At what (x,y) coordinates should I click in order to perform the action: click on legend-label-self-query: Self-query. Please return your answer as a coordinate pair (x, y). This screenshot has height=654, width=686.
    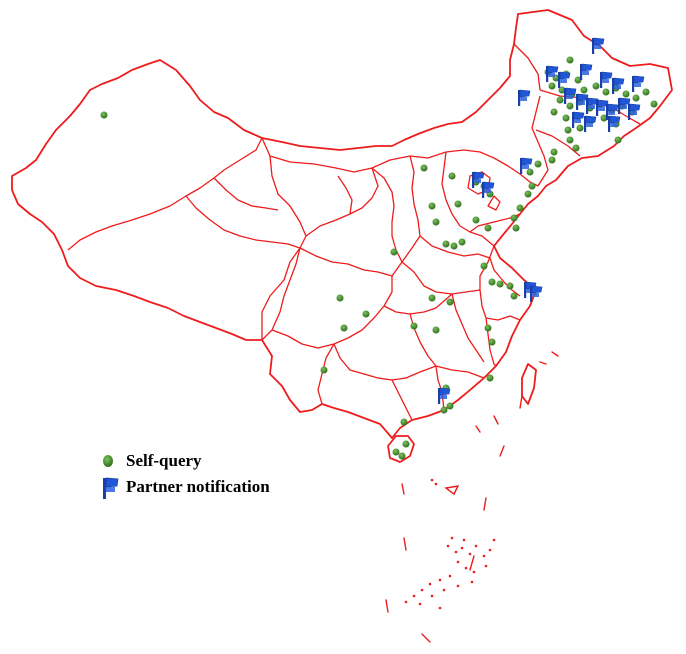
    Looking at the image, I should click on (164, 460).